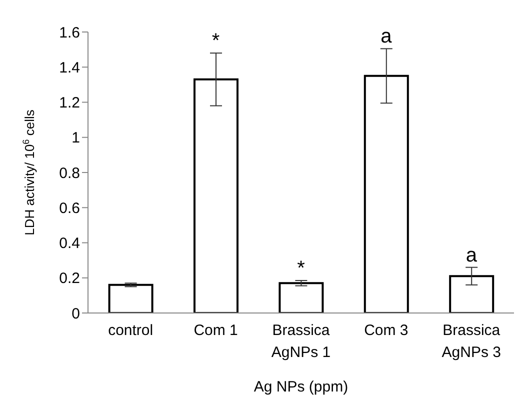 This screenshot has width=532, height=409. Describe the element at coordinates (76, 138) in the screenshot. I see `y-tick-label: 1` at that location.